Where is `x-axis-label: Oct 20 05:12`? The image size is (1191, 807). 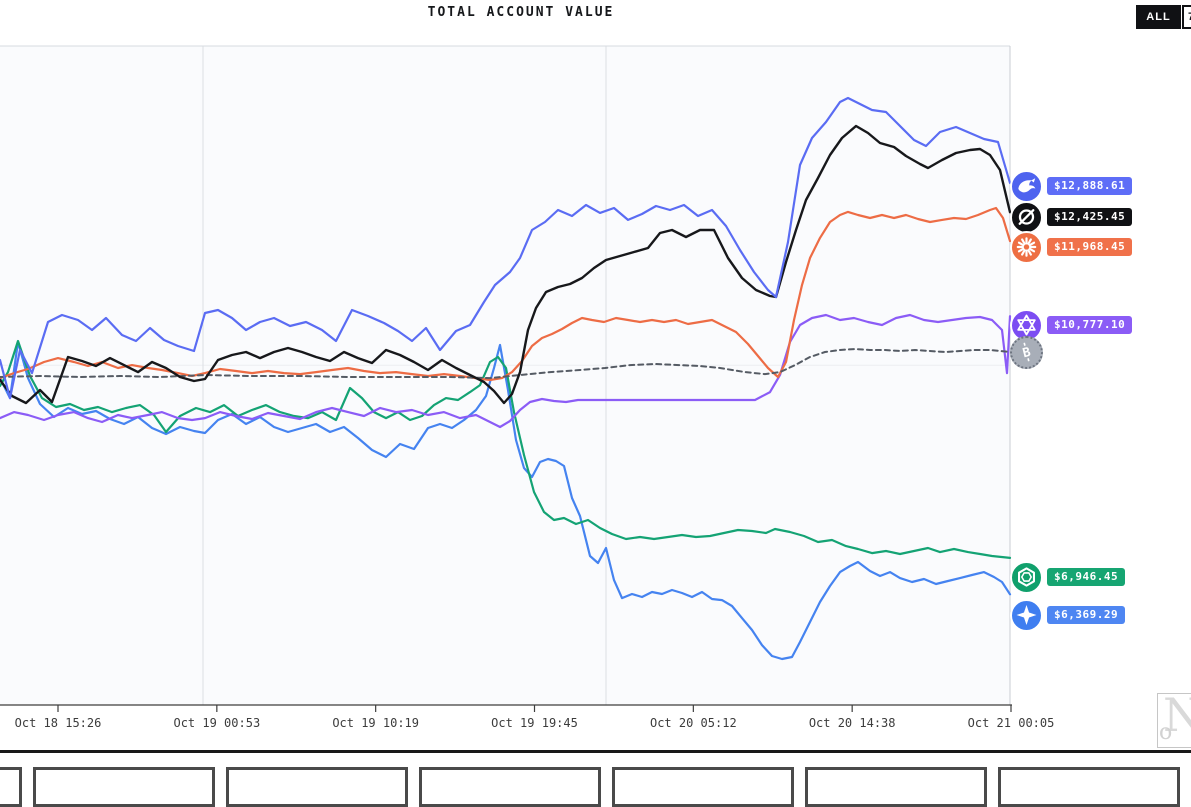 x-axis-label: Oct 20 05:12 is located at coordinates (693, 723).